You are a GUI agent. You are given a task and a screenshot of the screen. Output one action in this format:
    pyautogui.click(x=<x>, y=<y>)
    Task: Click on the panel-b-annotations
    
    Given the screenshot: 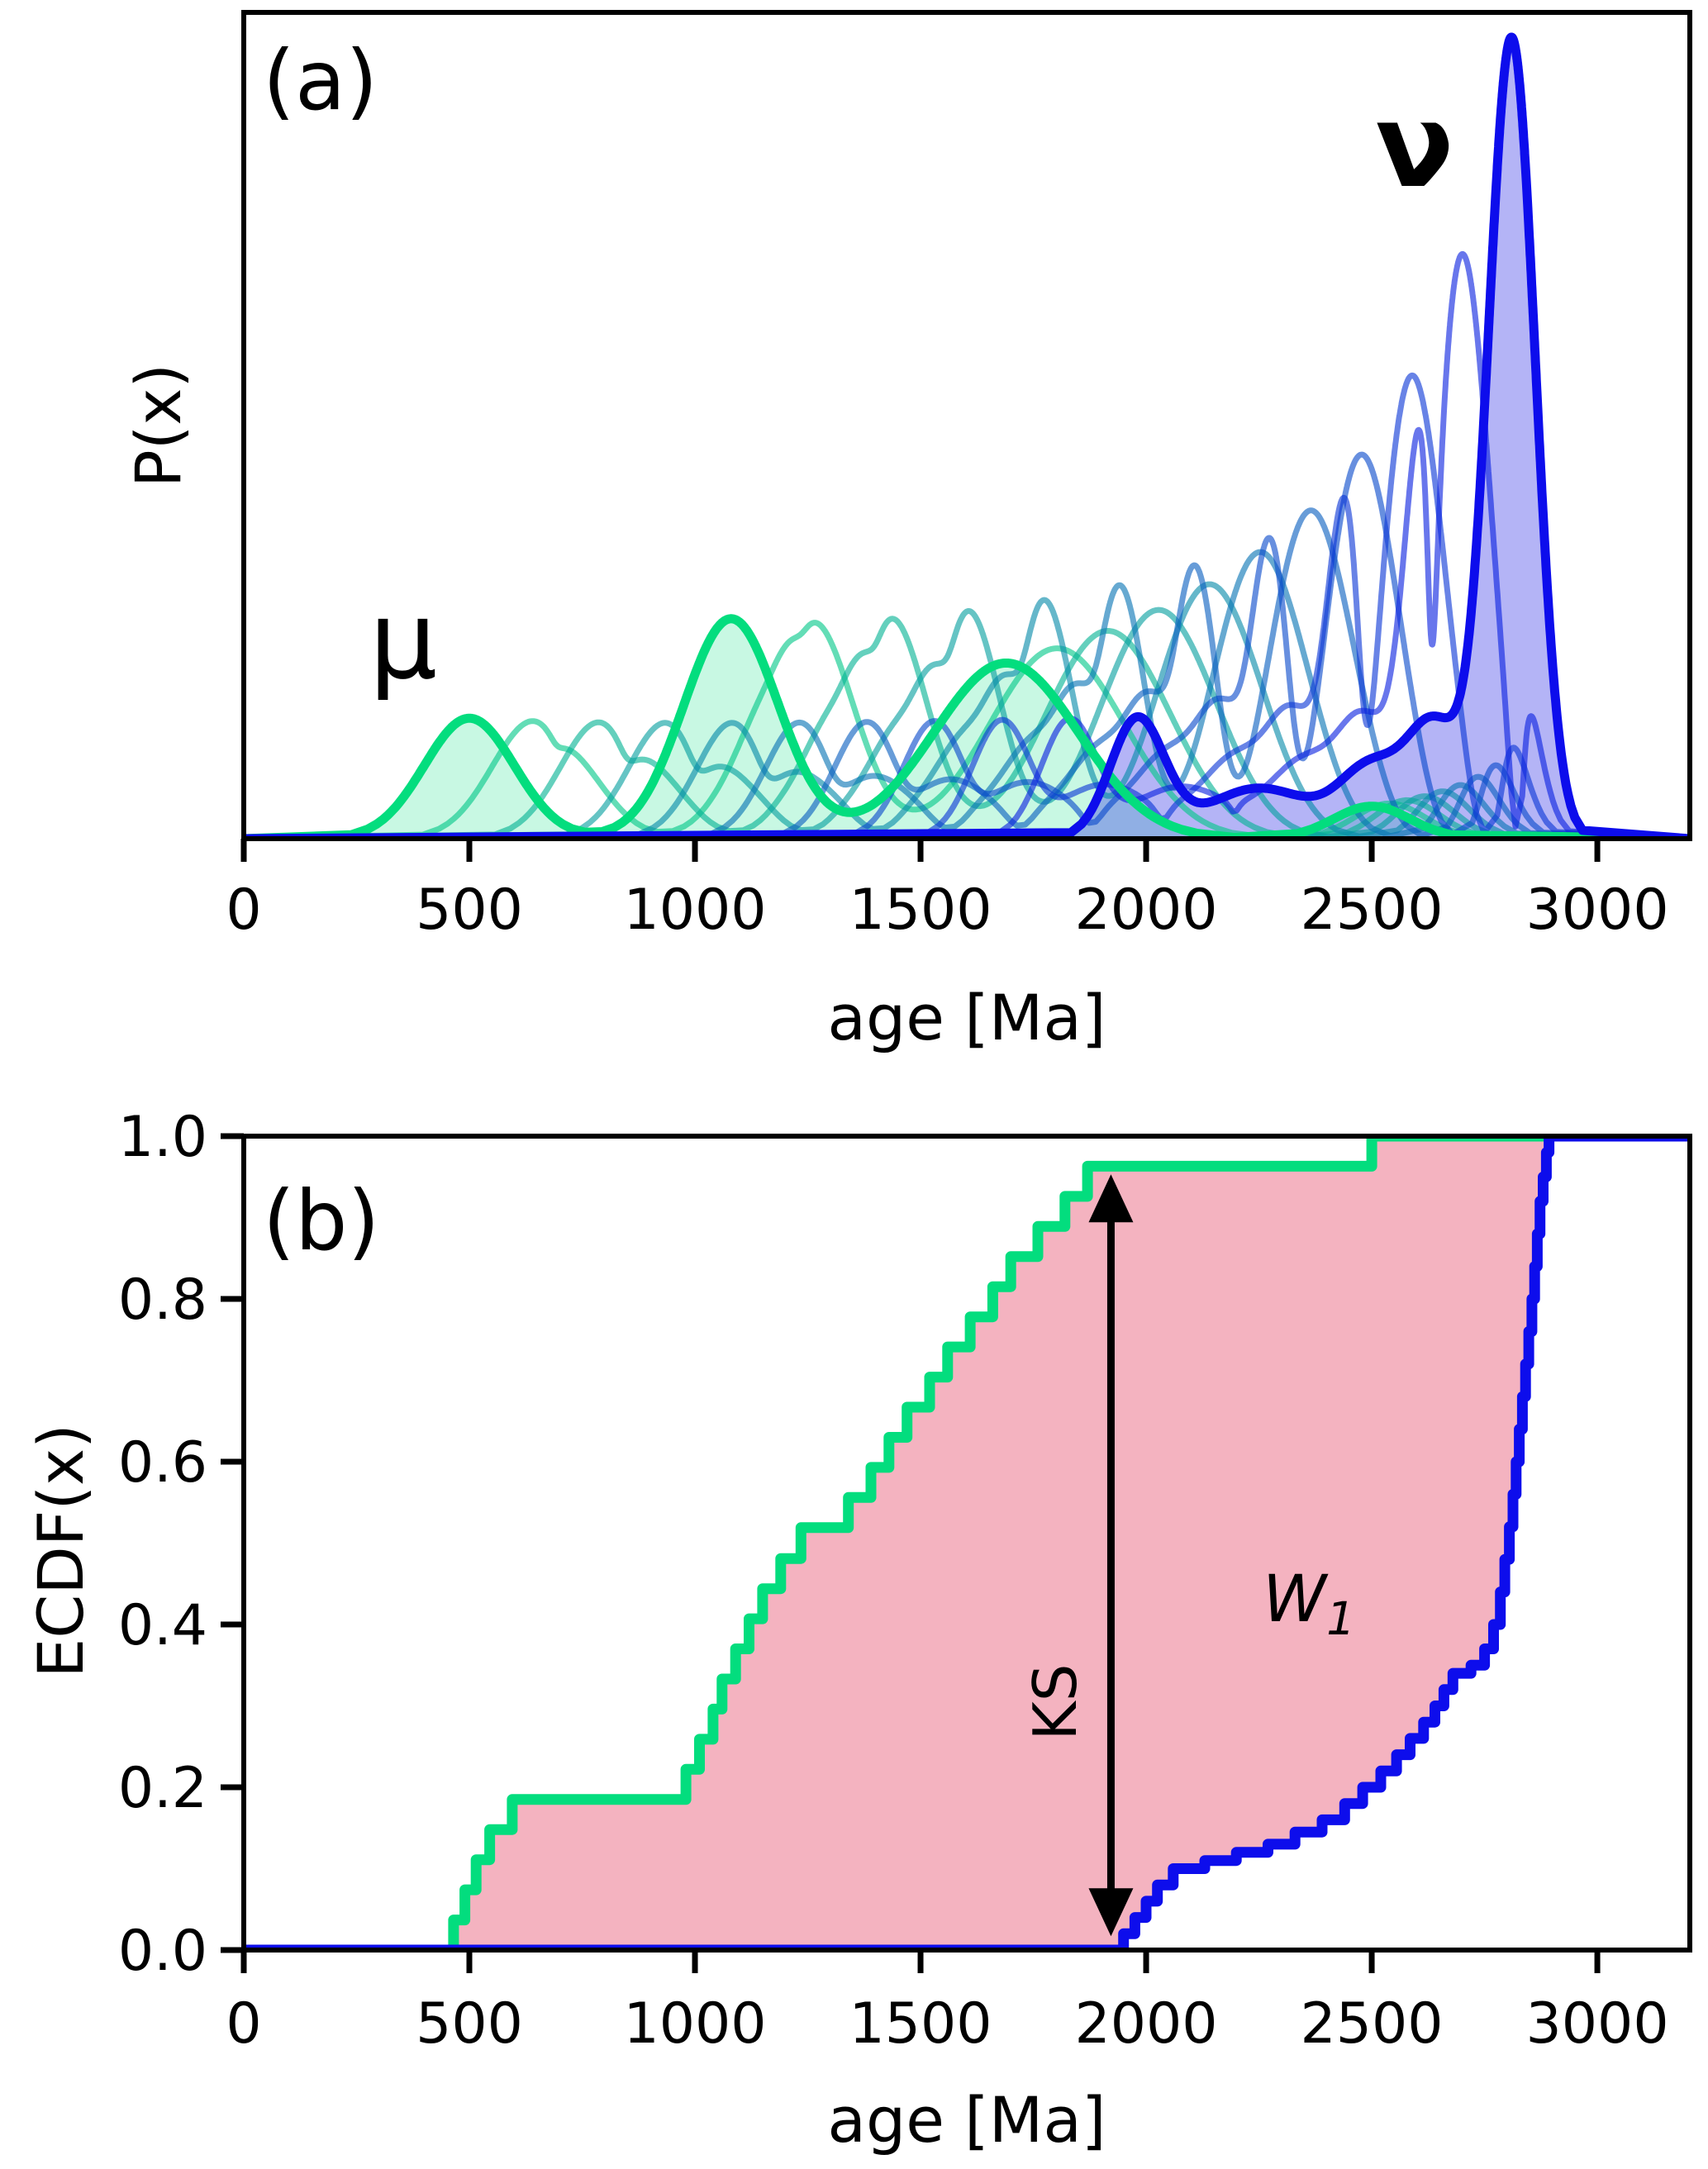 What is the action you would take?
    pyautogui.click(x=1111, y=1555)
    